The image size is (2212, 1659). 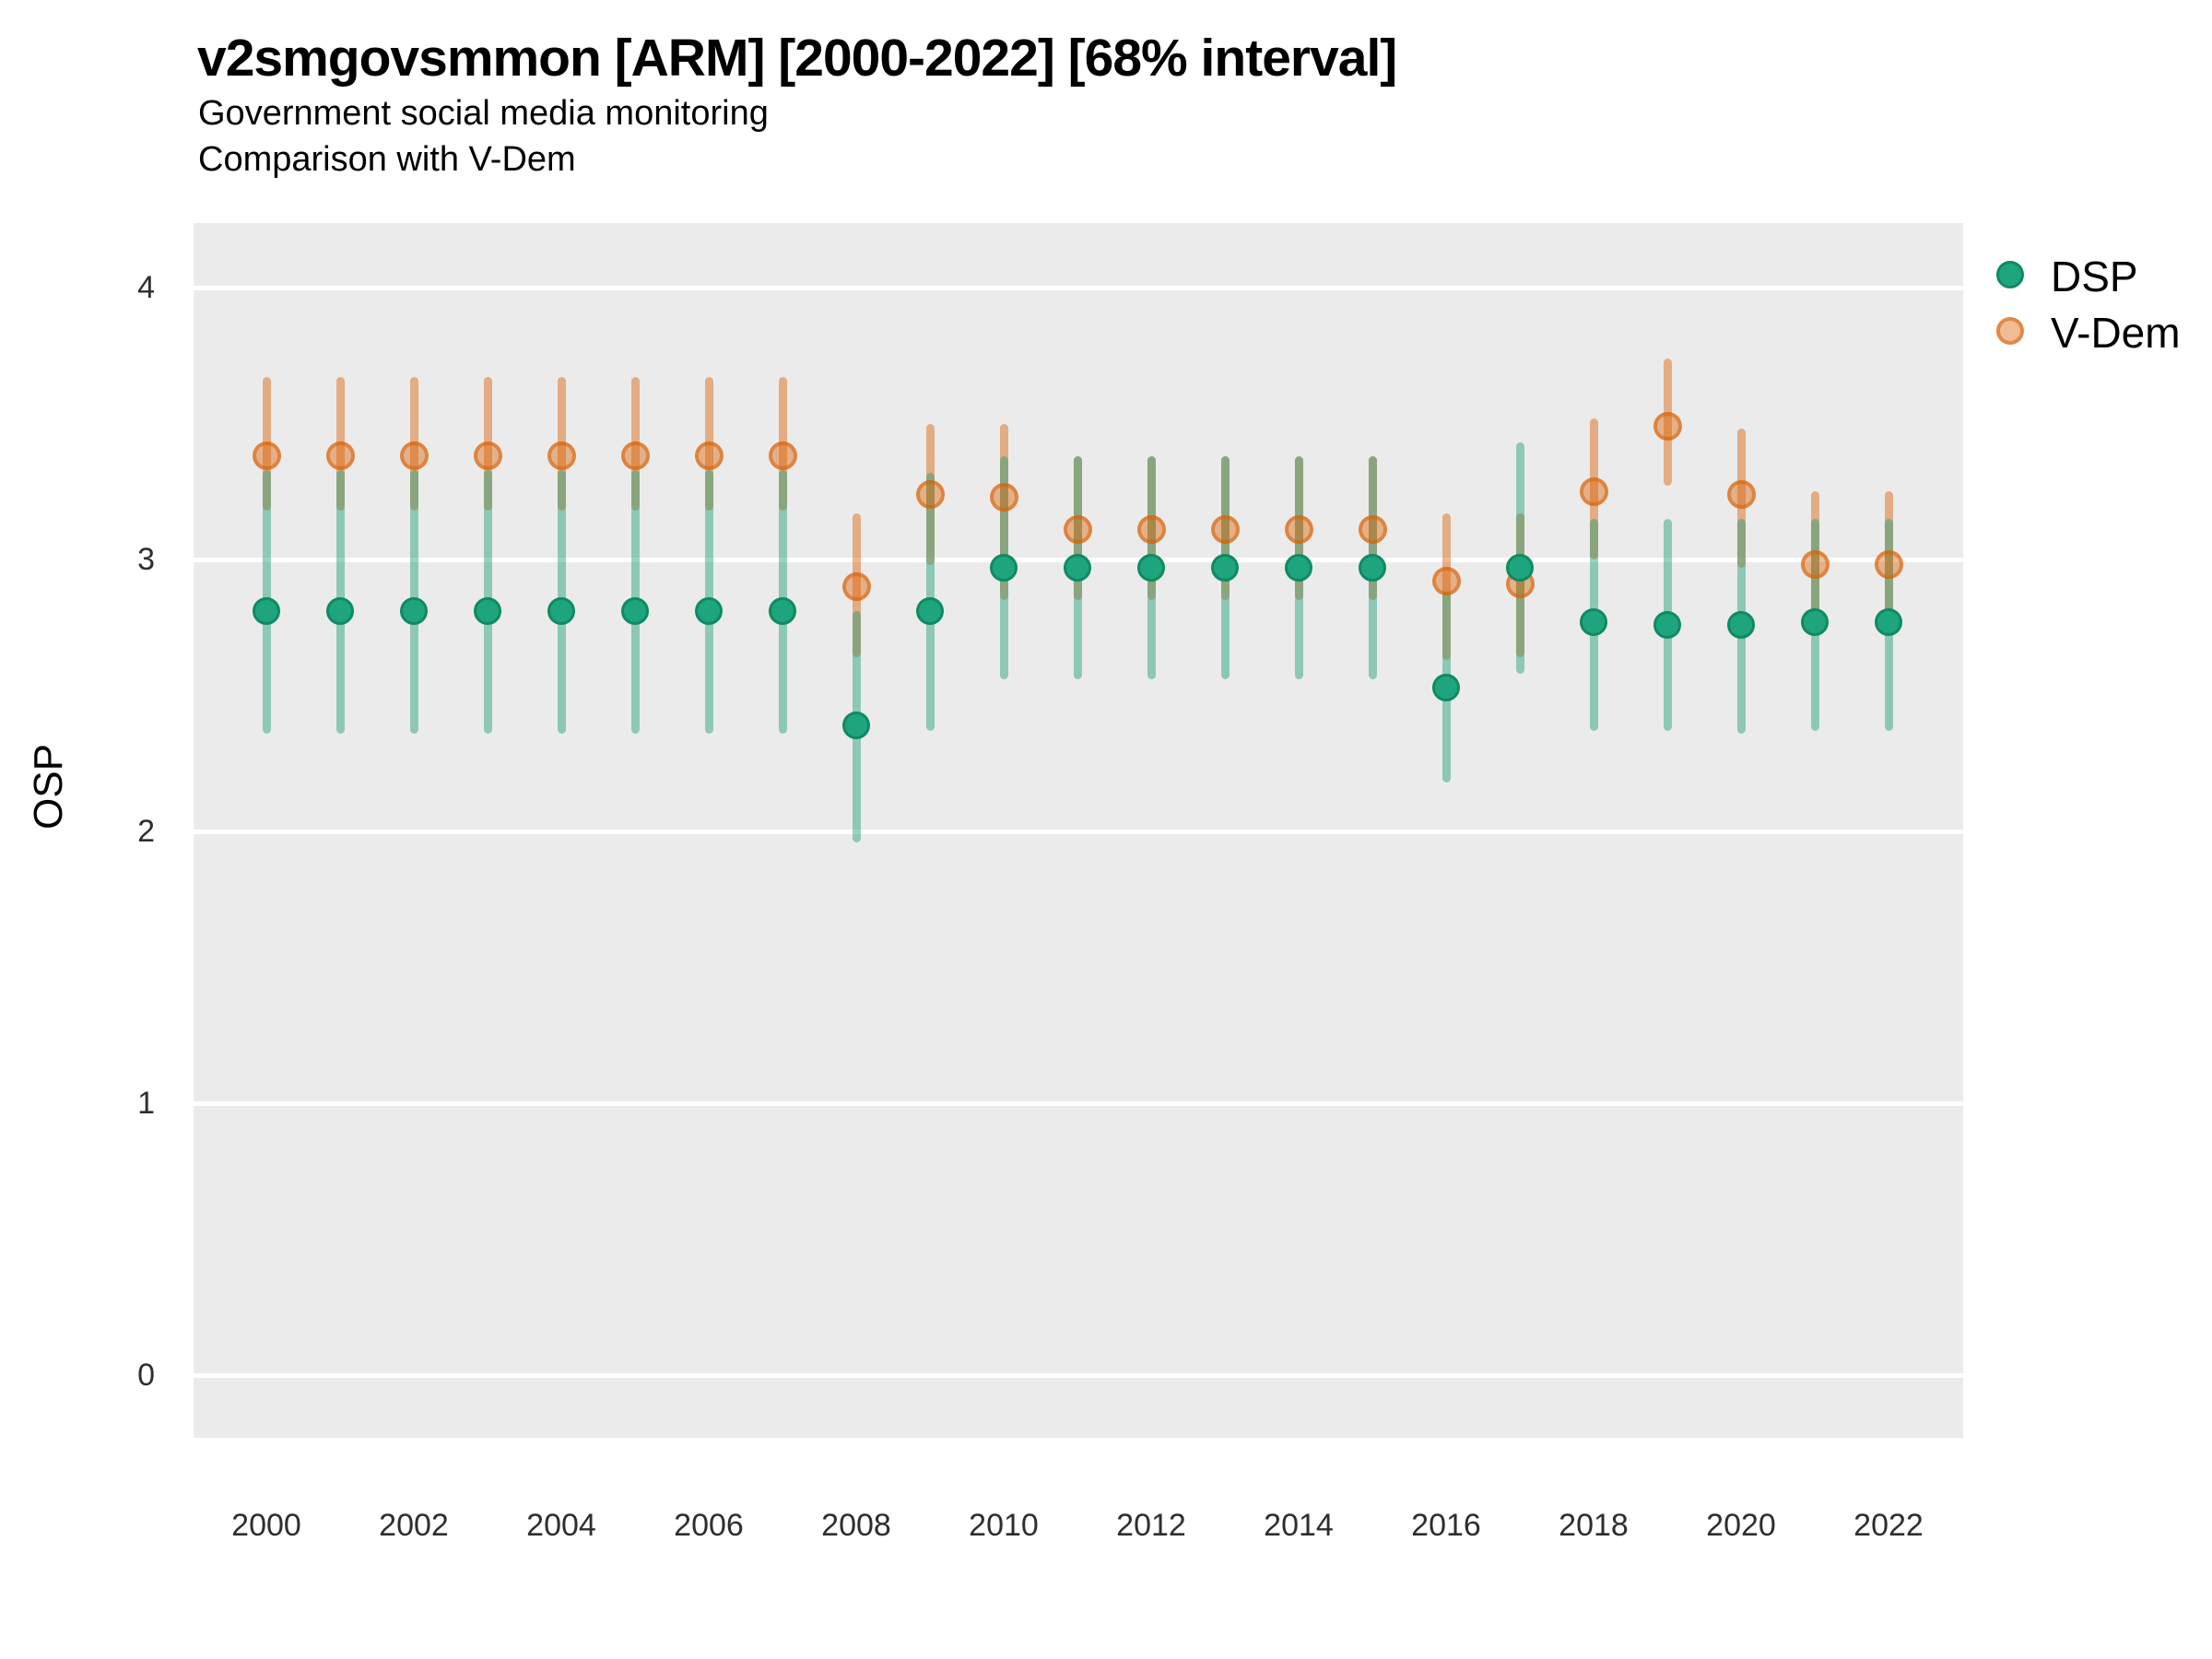 What do you see at coordinates (1298, 530) in the screenshot?
I see `vdem-point-2014` at bounding box center [1298, 530].